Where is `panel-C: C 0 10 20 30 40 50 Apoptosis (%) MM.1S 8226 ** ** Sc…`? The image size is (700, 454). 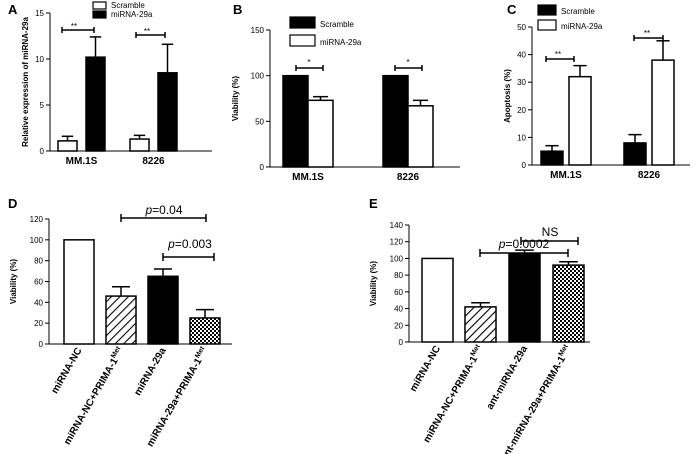 panel-C: C 0 10 20 30 40 50 Apoptosis (%) MM.1S 8226 ** ** Sc… is located at coordinates (596, 91).